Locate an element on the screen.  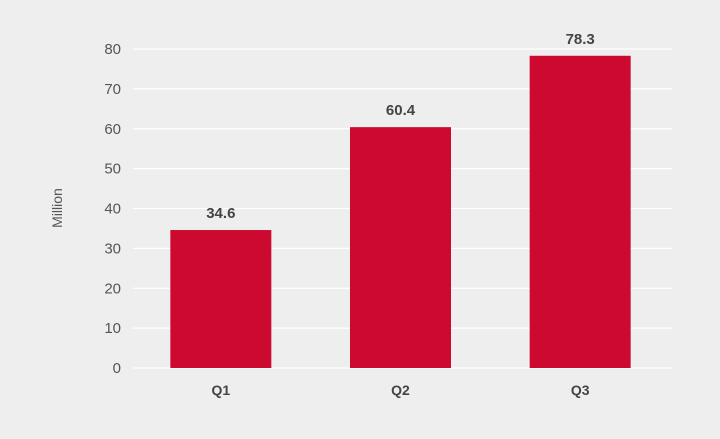
y-tick-label: 50 is located at coordinates (112, 169).